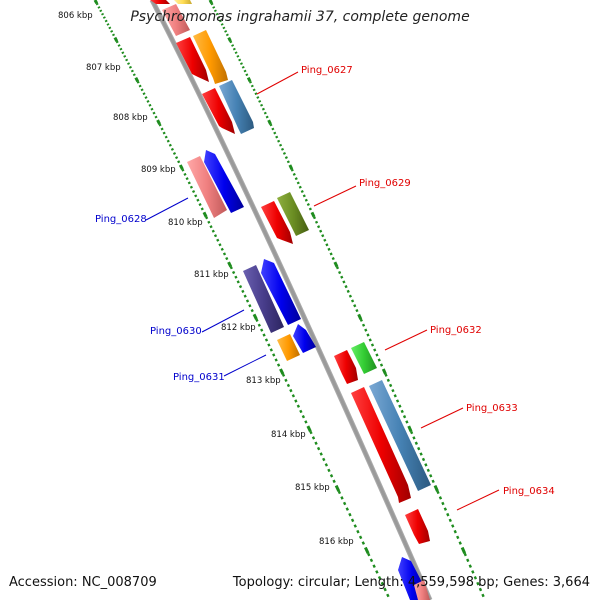 This screenshot has height=600, width=600. Describe the element at coordinates (199, 377) in the screenshot. I see `gene-label-ping-0631: Ping_0631` at that location.